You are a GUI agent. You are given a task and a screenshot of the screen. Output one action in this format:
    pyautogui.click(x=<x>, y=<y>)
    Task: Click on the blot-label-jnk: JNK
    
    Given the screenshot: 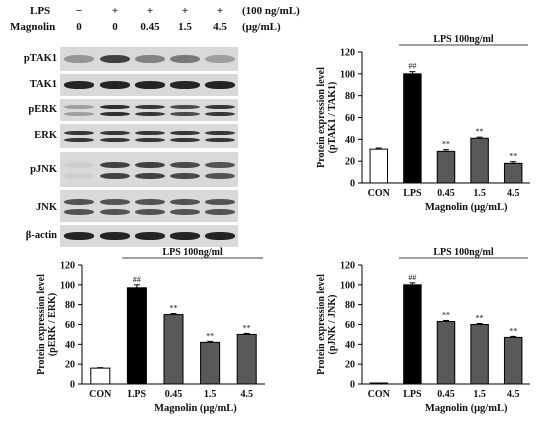 What is the action you would take?
    pyautogui.click(x=46, y=207)
    